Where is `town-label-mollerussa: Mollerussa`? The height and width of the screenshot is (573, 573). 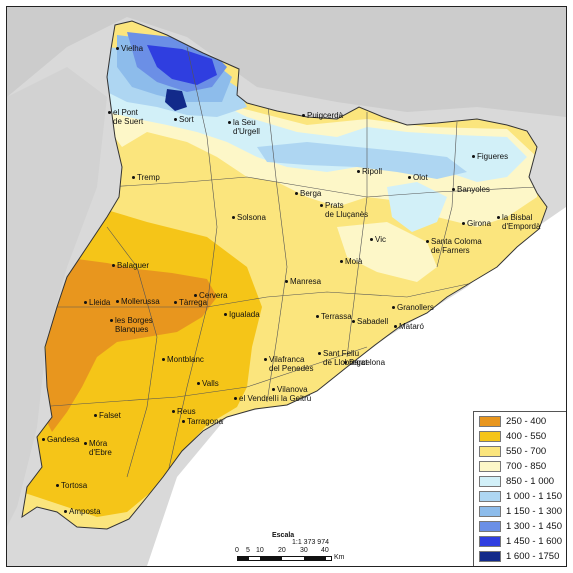
town-label-mollerussa: Mollerussa is located at coordinates (138, 301).